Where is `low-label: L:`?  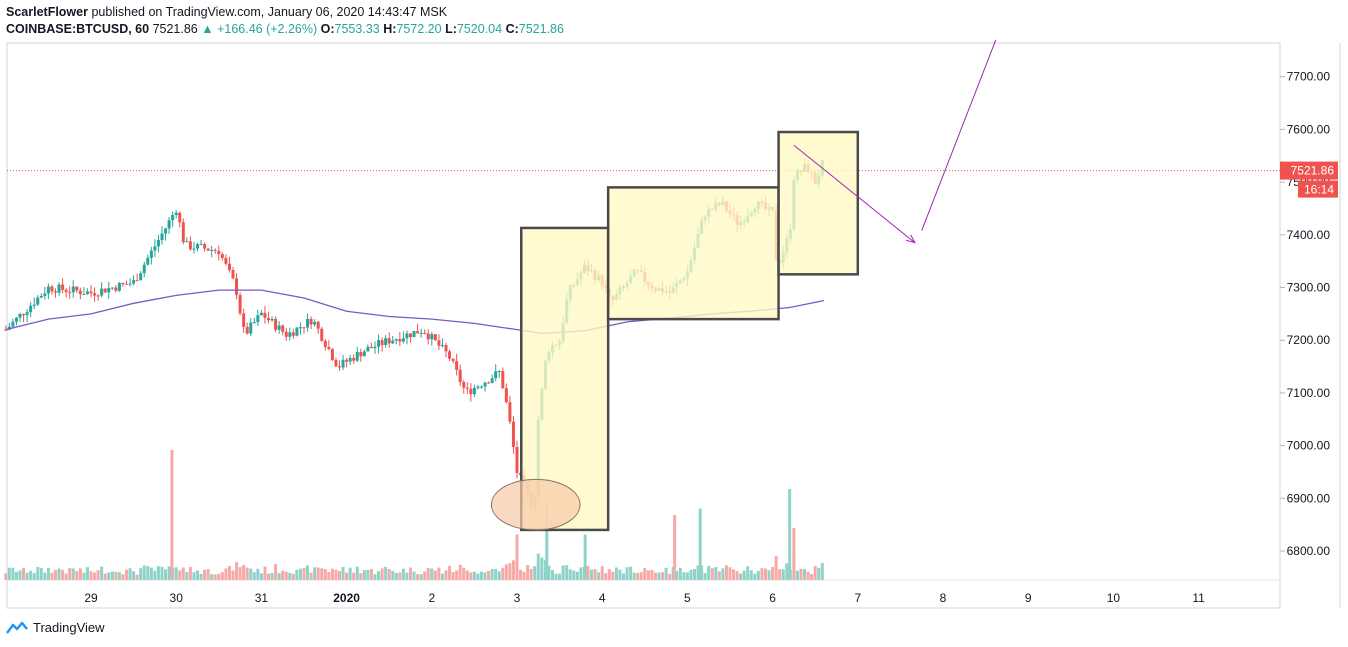
low-label: L: is located at coordinates (451, 29).